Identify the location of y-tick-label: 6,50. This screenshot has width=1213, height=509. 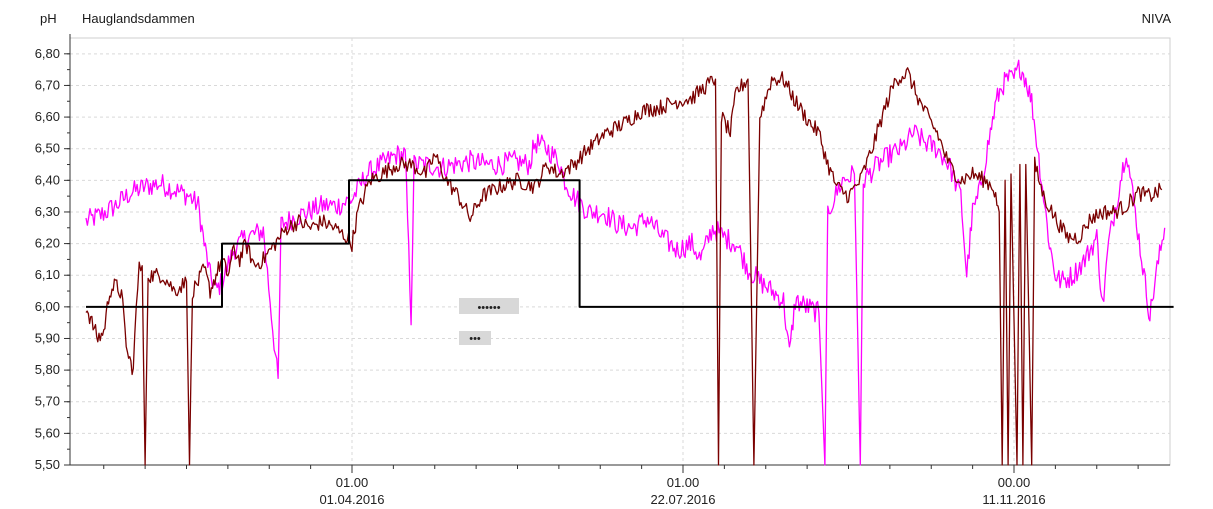
(47, 148).